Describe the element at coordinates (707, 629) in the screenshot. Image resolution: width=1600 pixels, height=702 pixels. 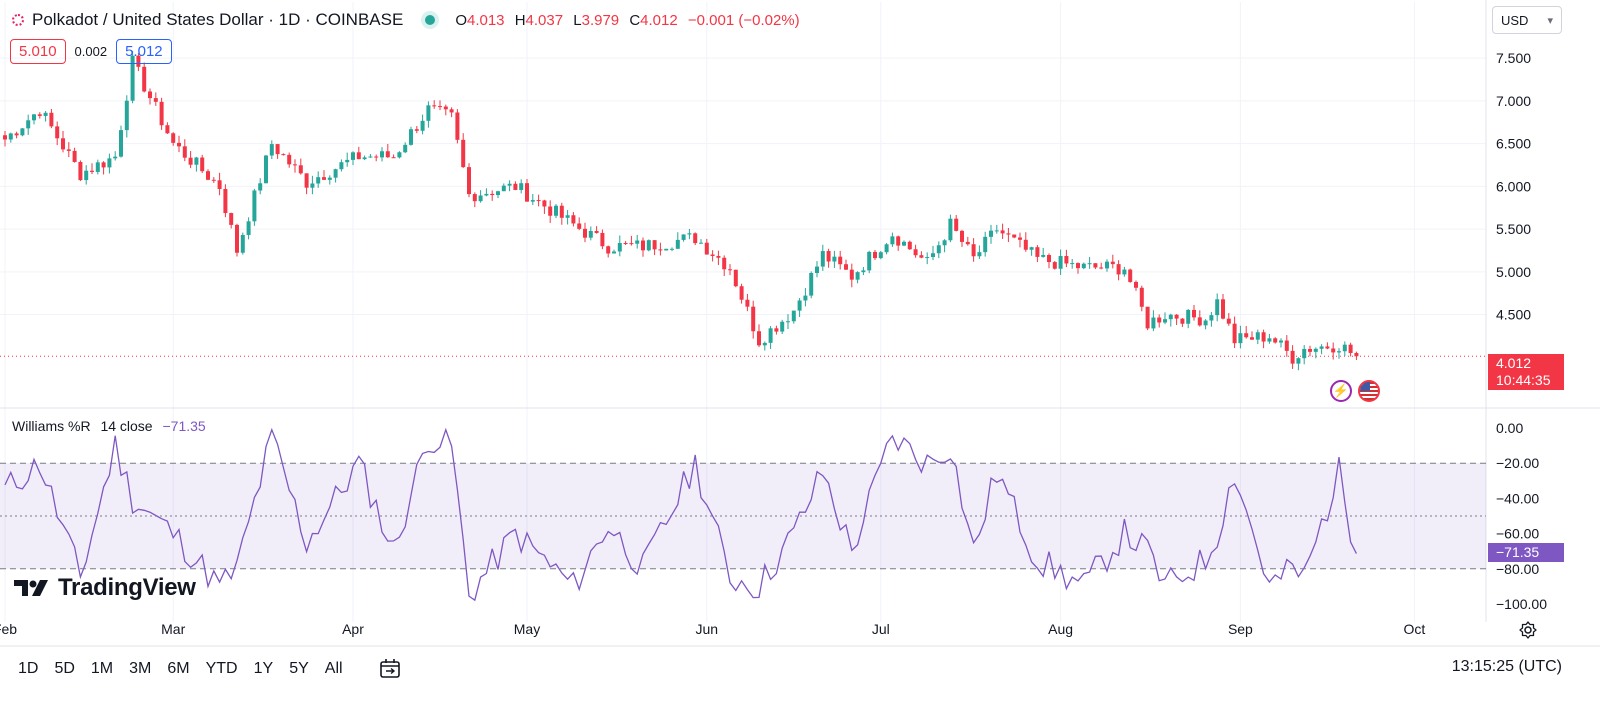
I see `x-tick-label: Jun` at that location.